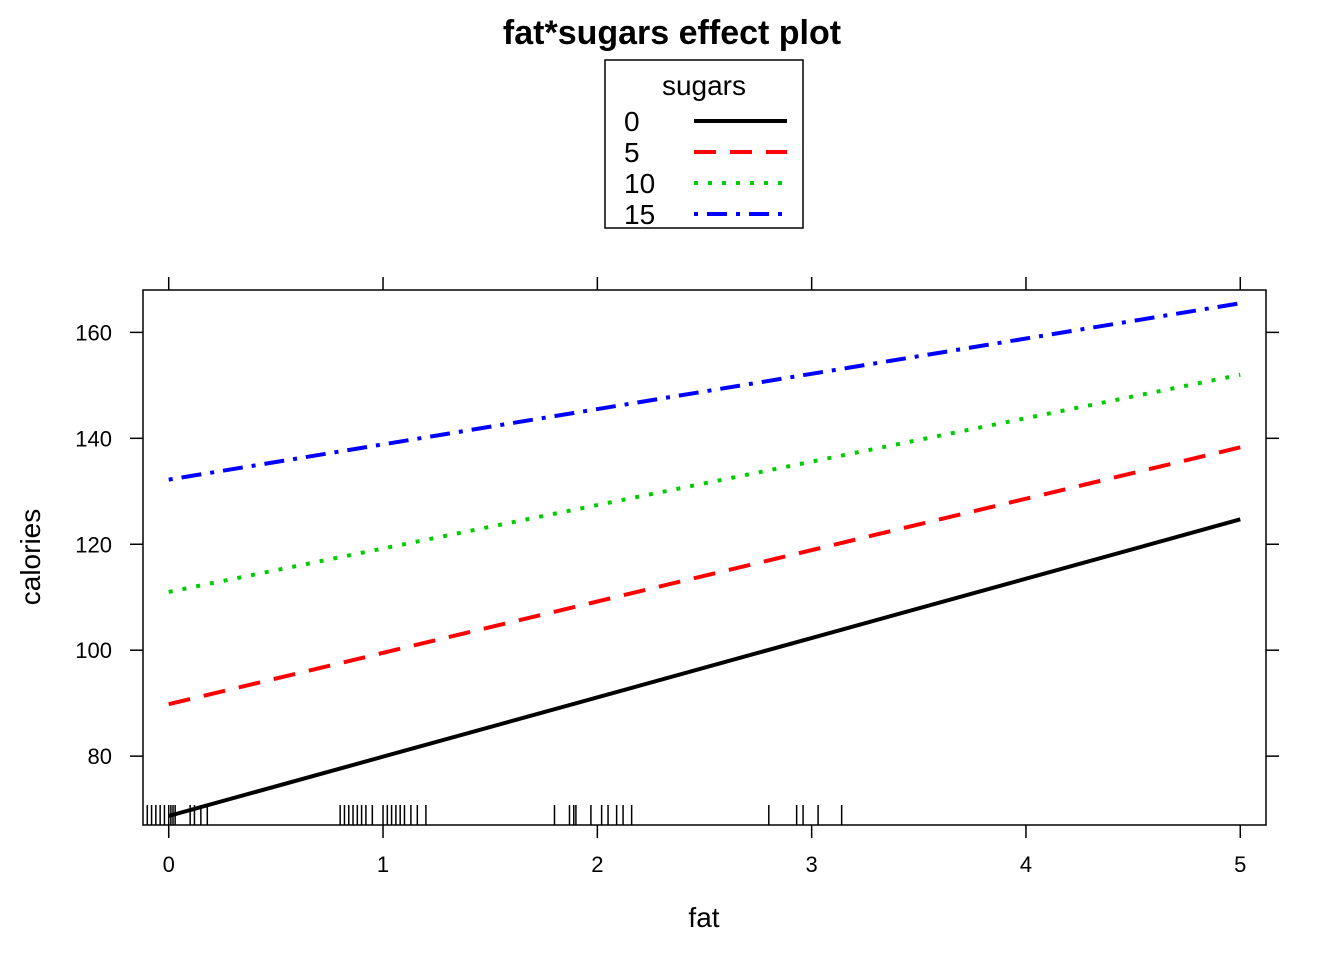 The height and width of the screenshot is (960, 1344). I want to click on y-axis-label: calories, so click(30, 557).